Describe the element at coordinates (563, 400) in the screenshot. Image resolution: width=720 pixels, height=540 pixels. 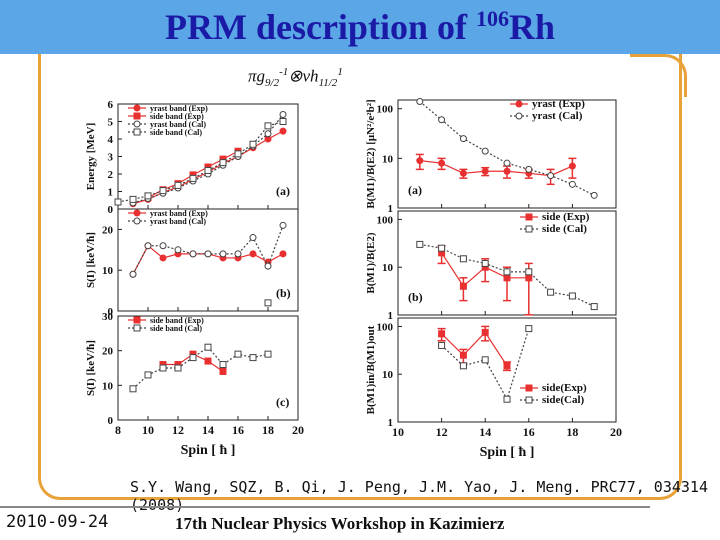
I see `legend-label: side(Cal)` at that location.